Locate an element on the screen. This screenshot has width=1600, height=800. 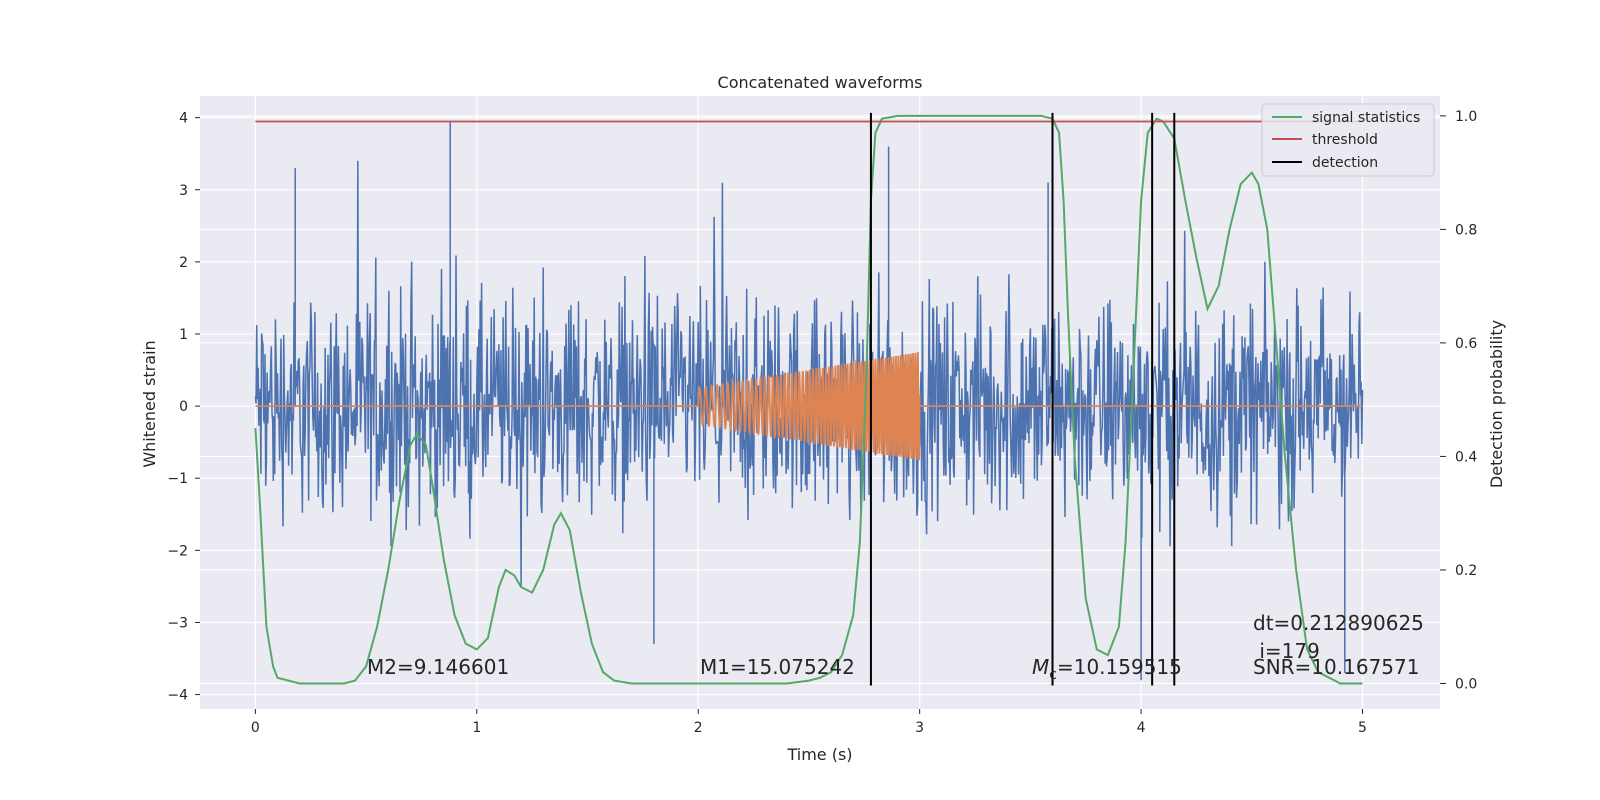
y-right-tick-label-0: 0.0 is located at coordinates (1466, 684).